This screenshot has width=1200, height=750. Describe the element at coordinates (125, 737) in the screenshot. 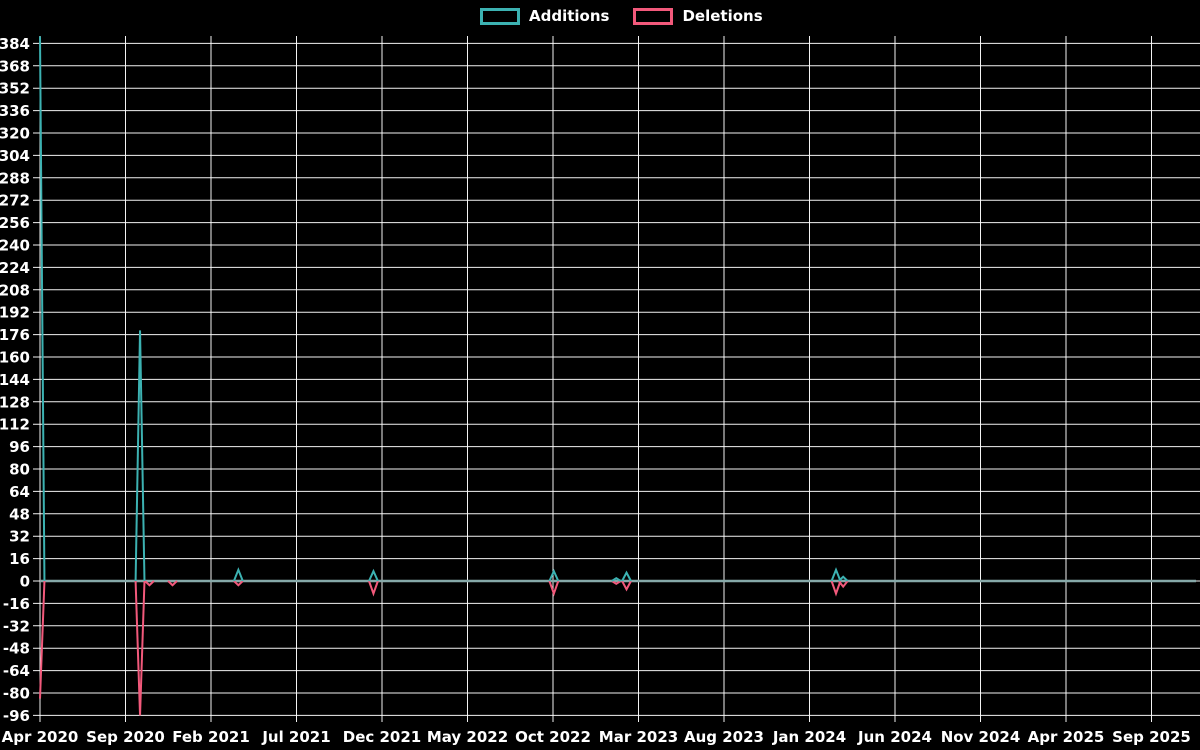

I see `x-tick-label: Sep 2020` at that location.